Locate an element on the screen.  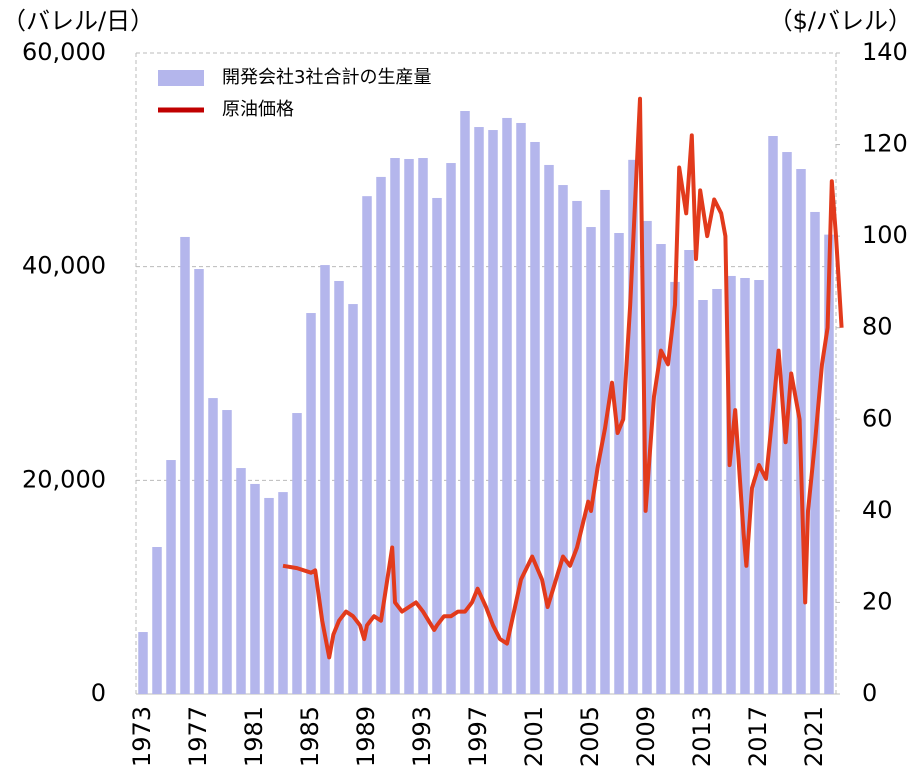
x-tick-label: 2021 is located at coordinates (814, 736).